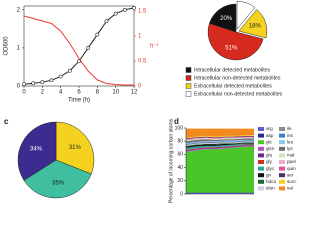  Describe the element at coordinates (140, 87) in the screenshot. I see `y2-tick-label: 0` at that location.